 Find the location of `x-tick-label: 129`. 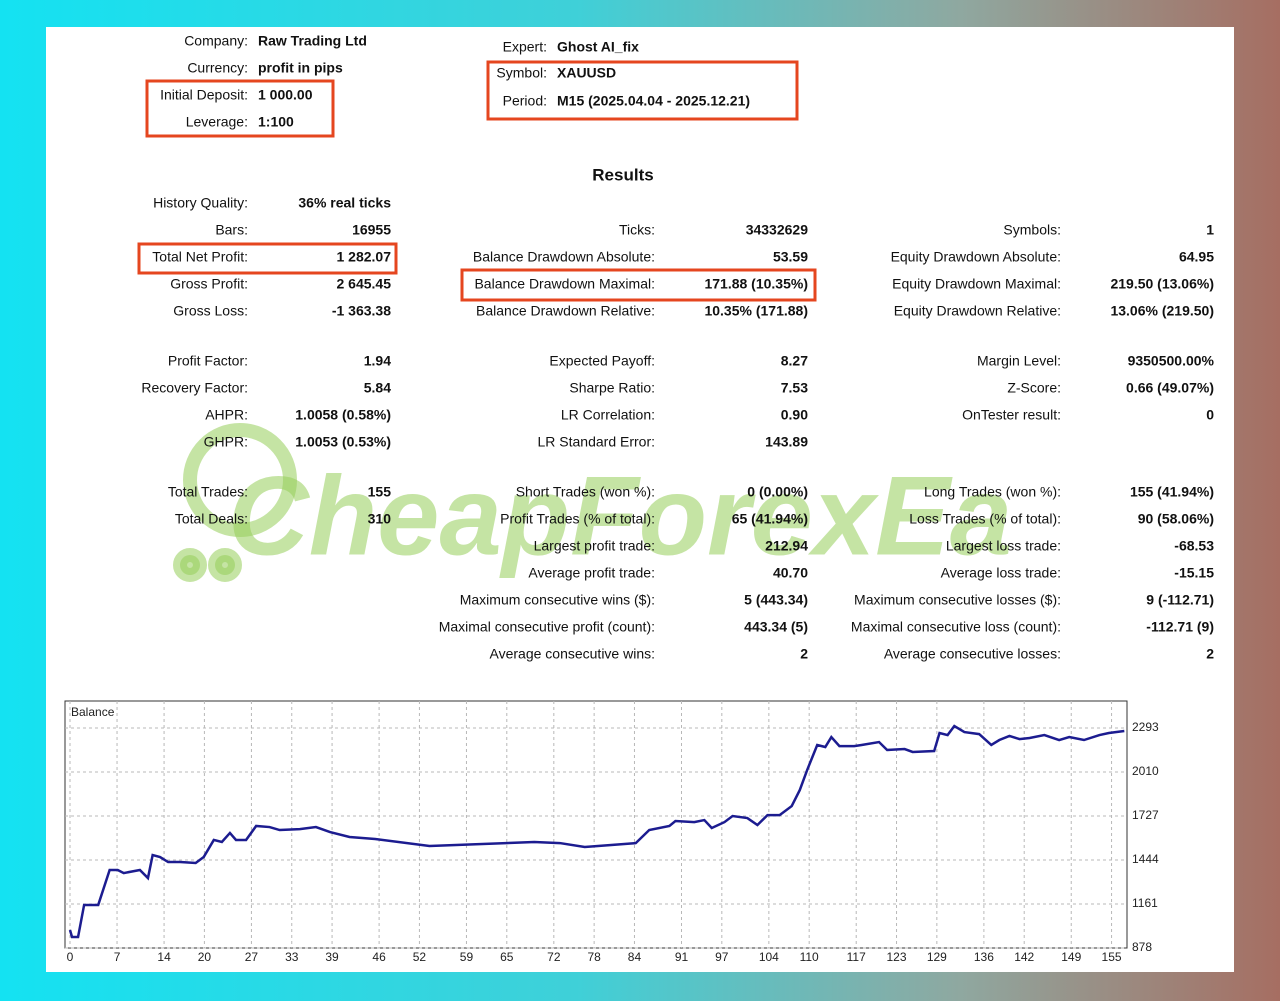

x-tick-label: 129 is located at coordinates (937, 957).